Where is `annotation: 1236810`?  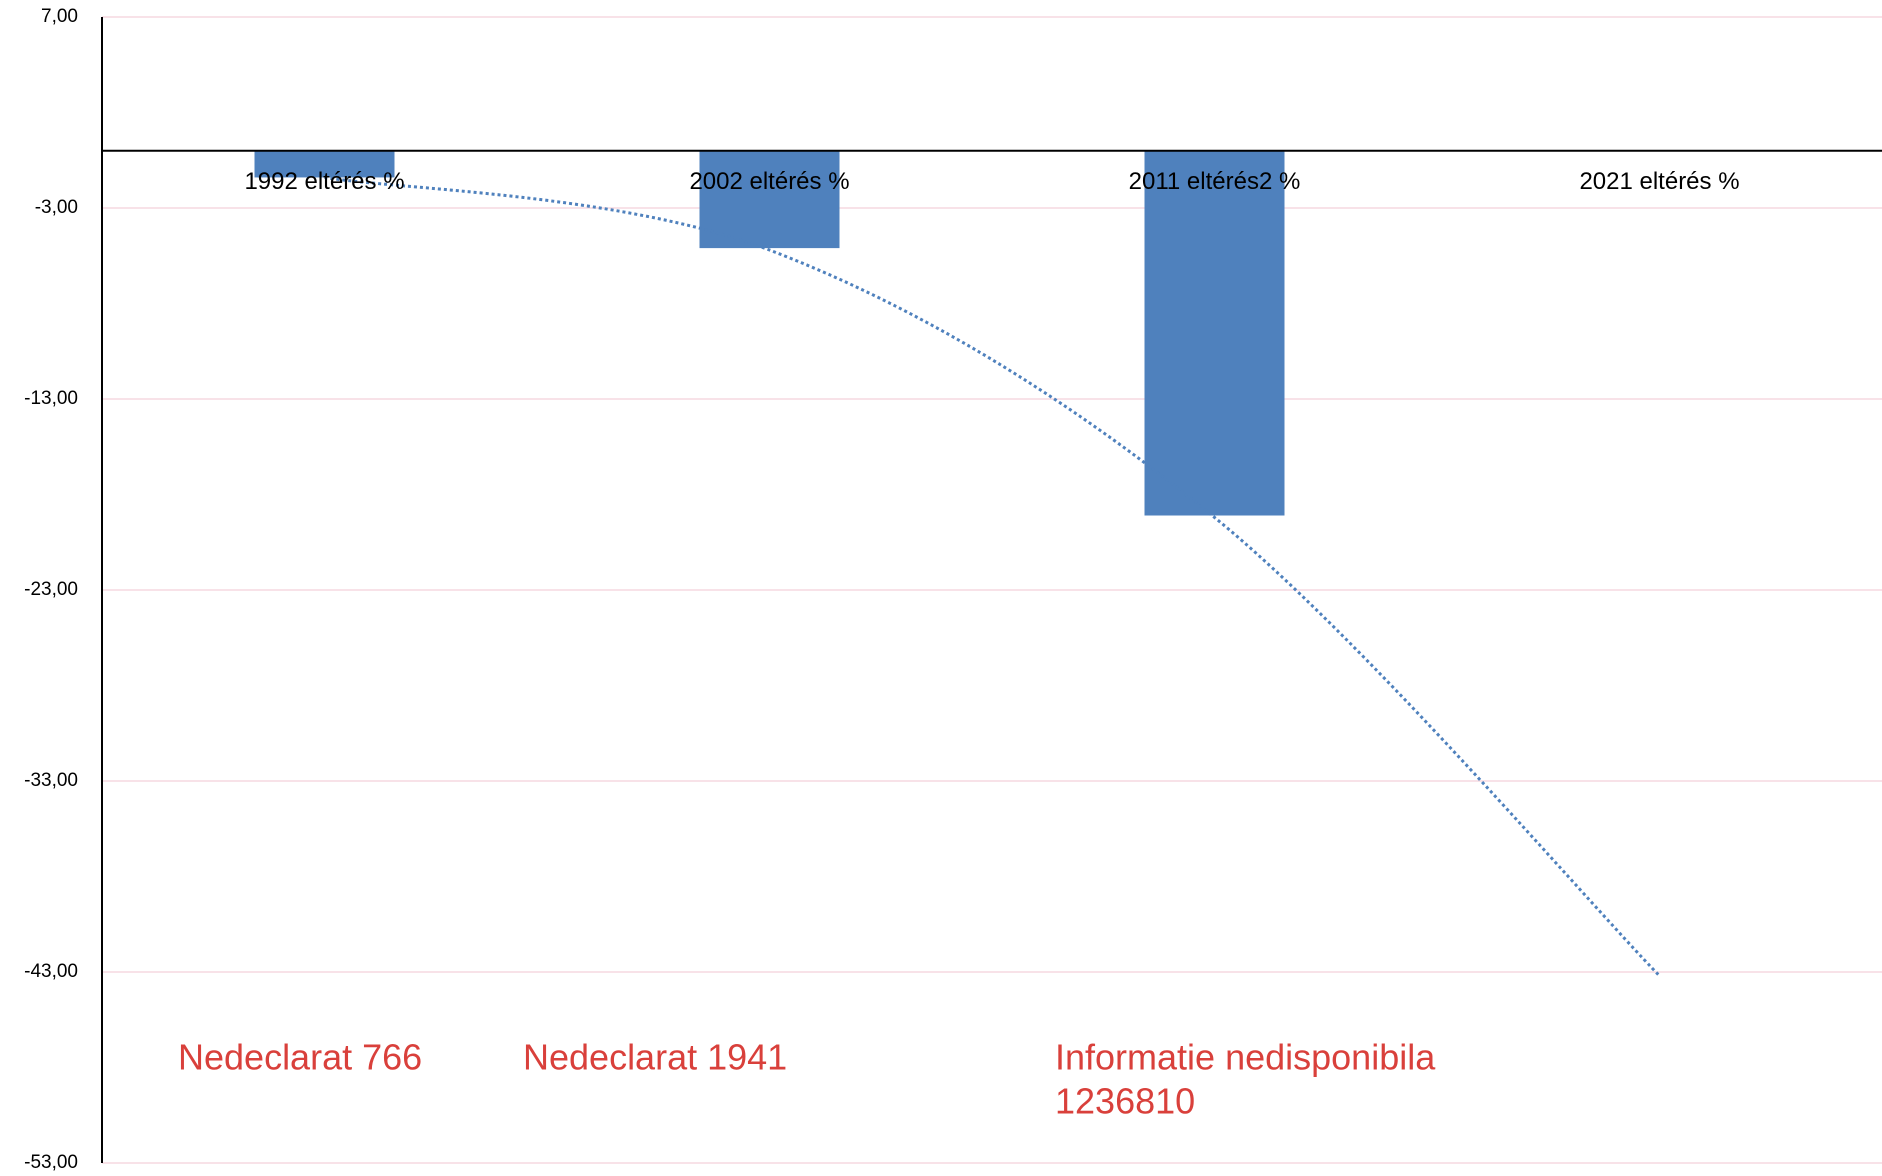
annotation: 1236810 is located at coordinates (1125, 1101).